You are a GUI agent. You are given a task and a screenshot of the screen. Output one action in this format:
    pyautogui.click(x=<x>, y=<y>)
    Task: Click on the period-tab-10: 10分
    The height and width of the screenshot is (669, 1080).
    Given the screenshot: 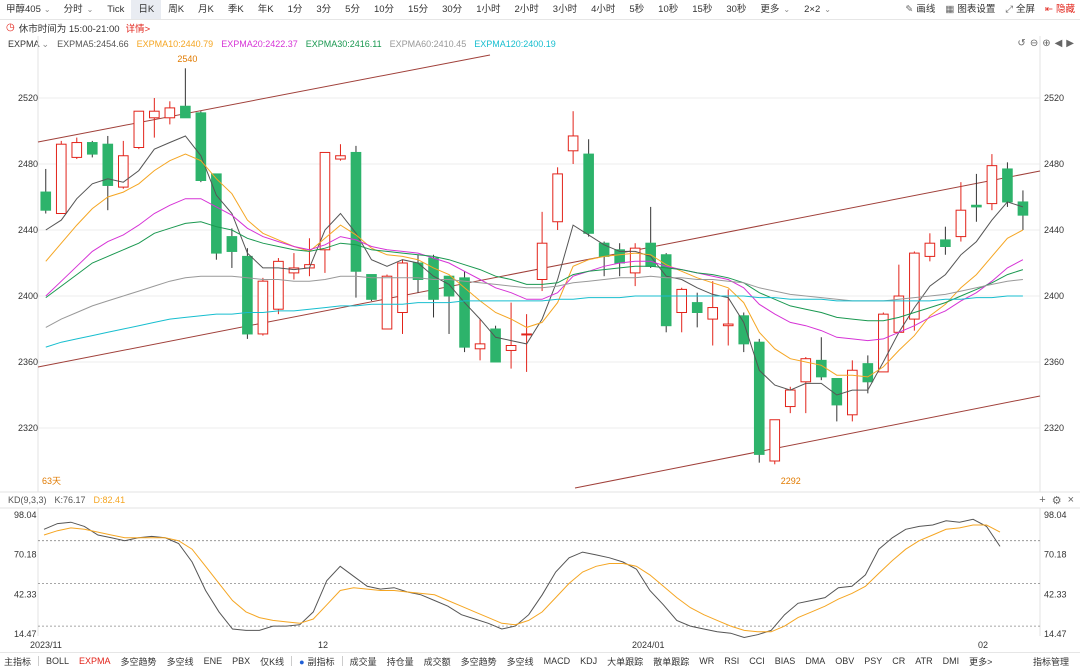 What is the action you would take?
    pyautogui.click(x=384, y=9)
    